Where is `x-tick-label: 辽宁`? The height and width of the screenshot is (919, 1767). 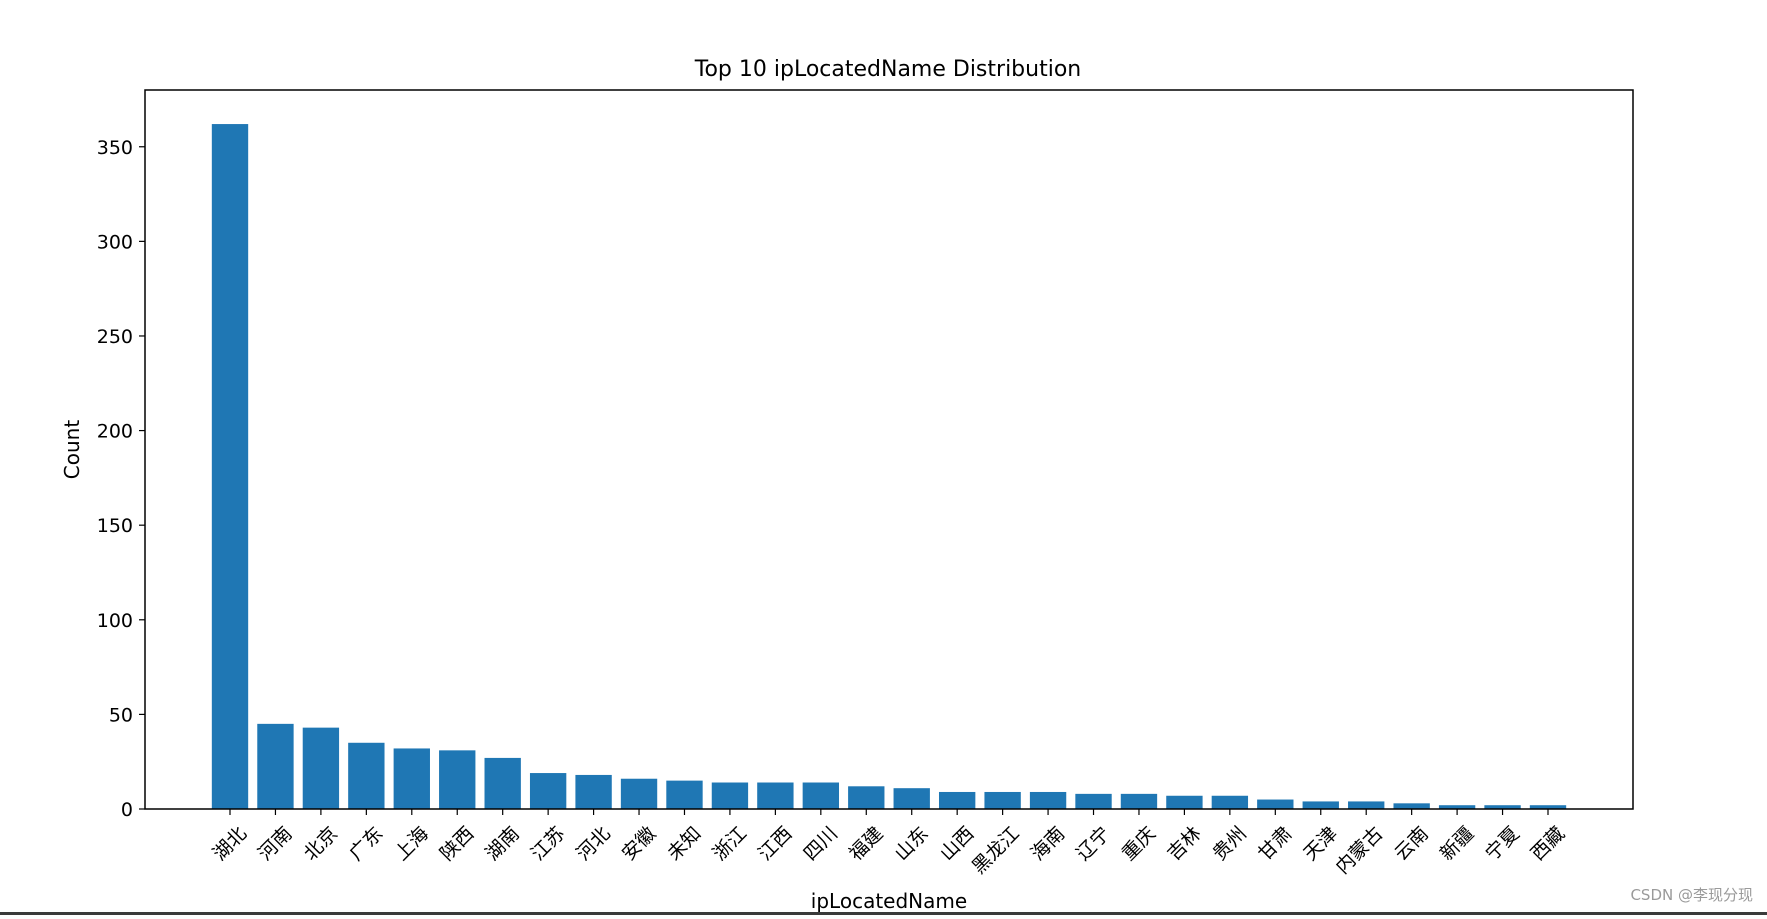
x-tick-label: 辽宁 is located at coordinates (1093, 844).